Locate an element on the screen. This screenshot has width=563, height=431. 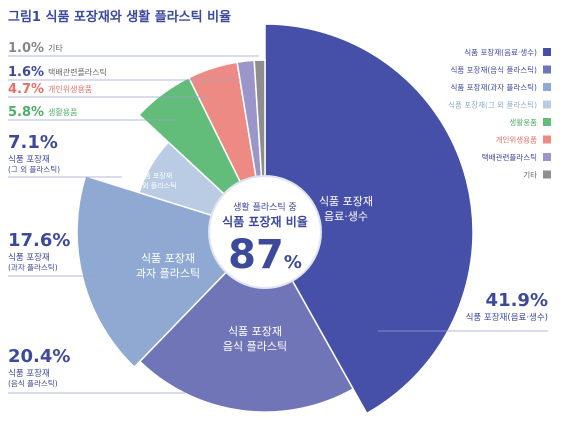
legend-swatch-delivery is located at coordinates (547, 157).